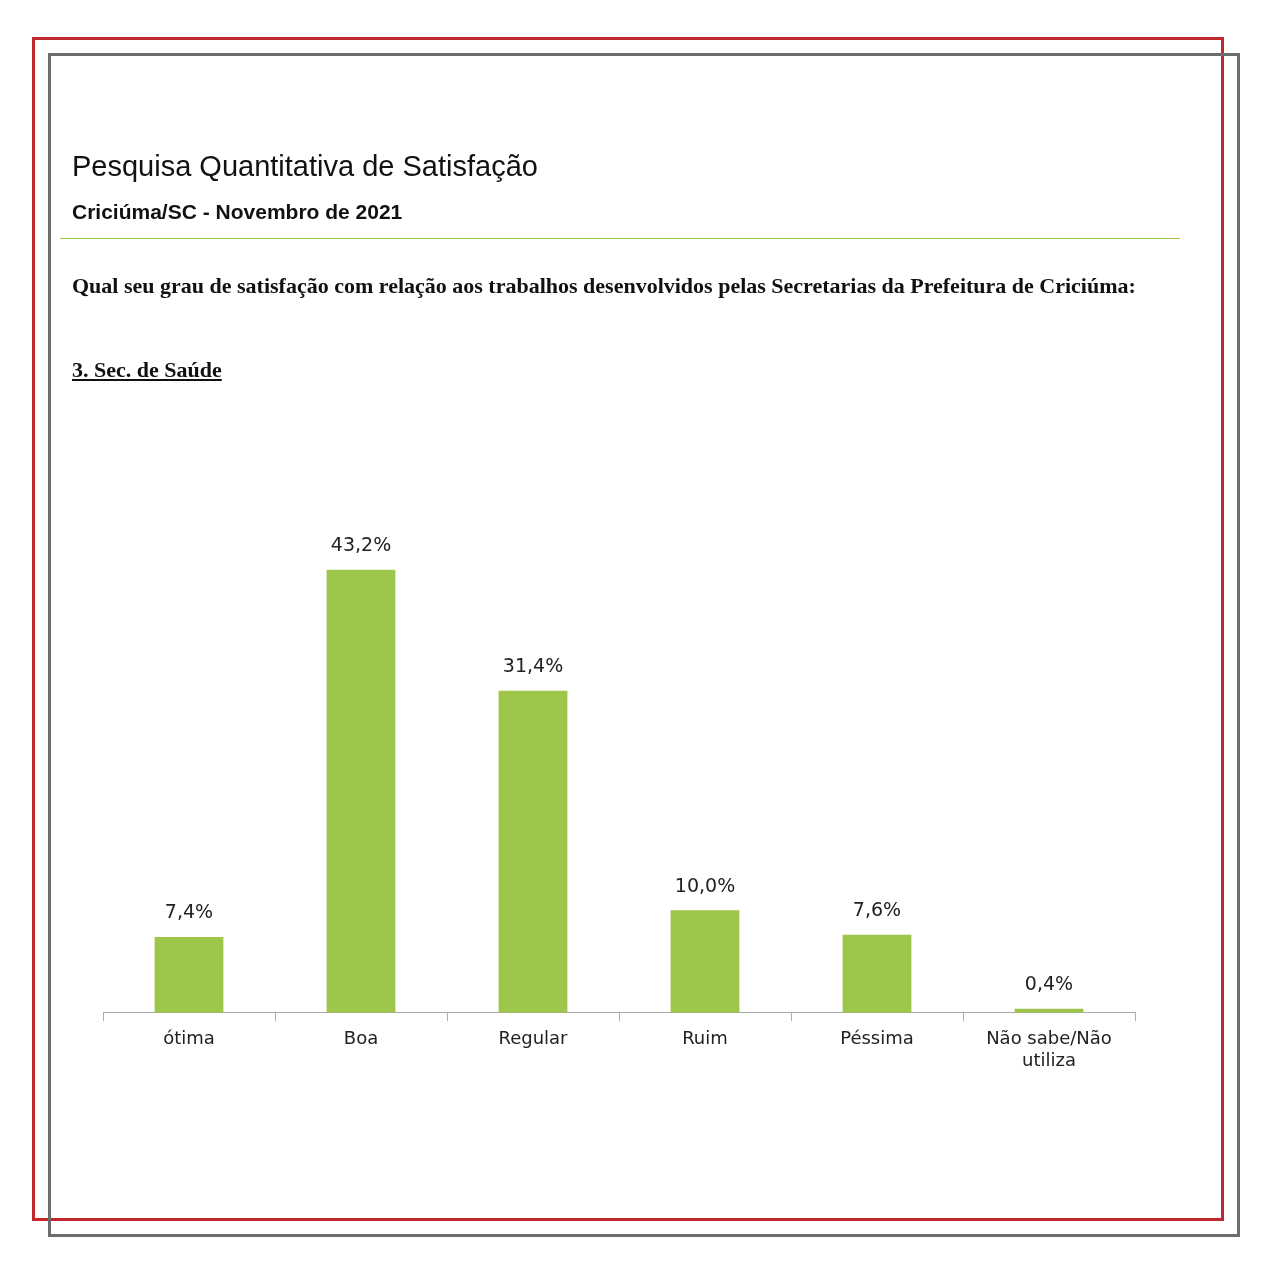 The height and width of the screenshot is (1280, 1279). What do you see at coordinates (189, 911) in the screenshot?
I see `data-label: 7,4%` at bounding box center [189, 911].